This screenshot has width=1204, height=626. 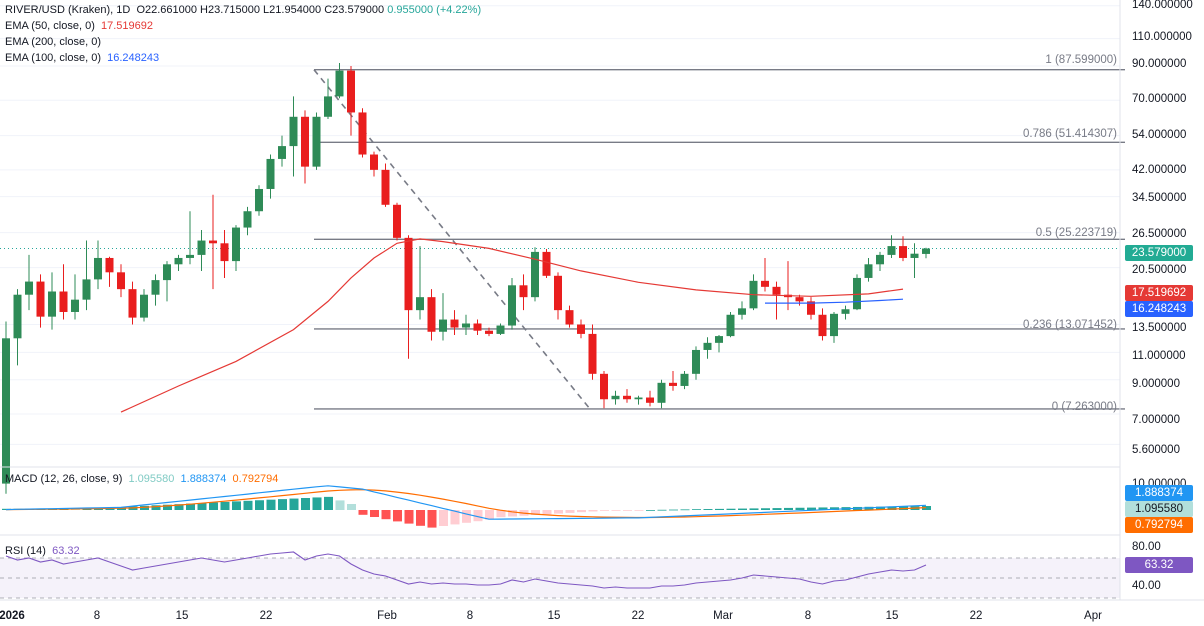 I want to click on ema100-label: EMA (100, close, 0), so click(x=53, y=58).